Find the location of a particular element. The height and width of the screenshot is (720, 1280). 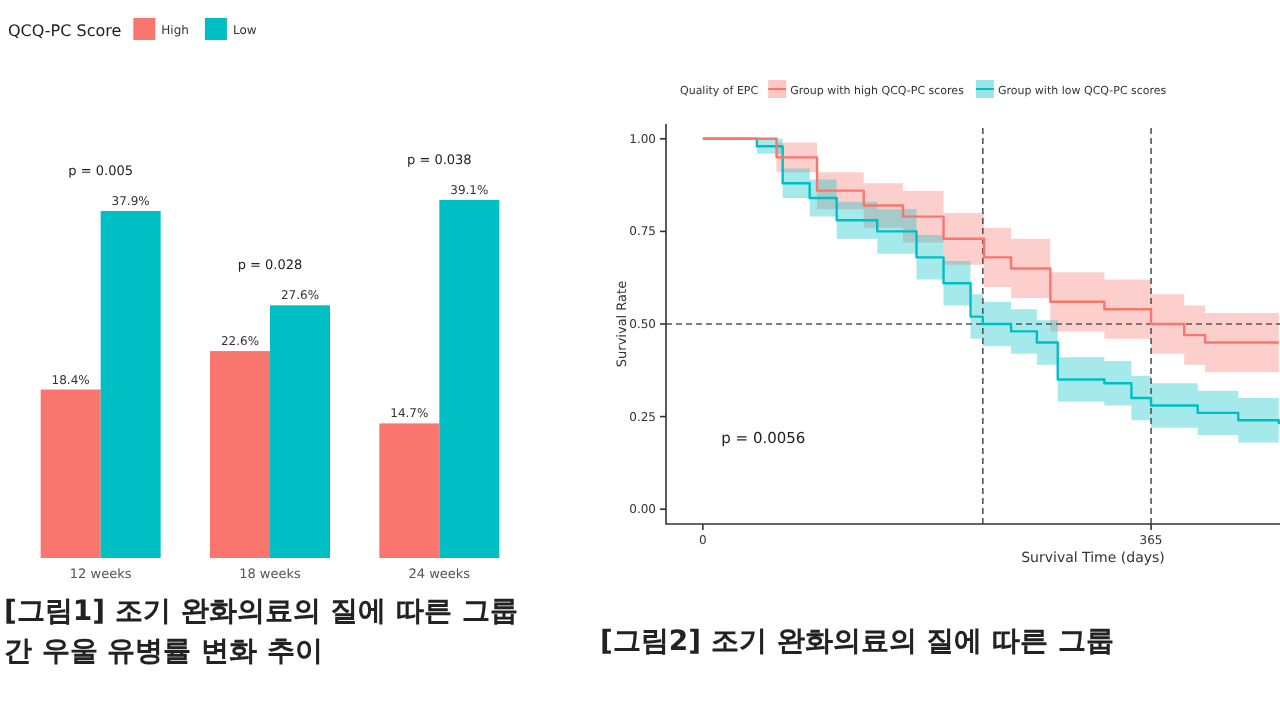

text: [그림1] 조기 완화의료의 질에 따른 그룹 간 우울 유병률 변화 추이 is located at coordinates (261, 632).